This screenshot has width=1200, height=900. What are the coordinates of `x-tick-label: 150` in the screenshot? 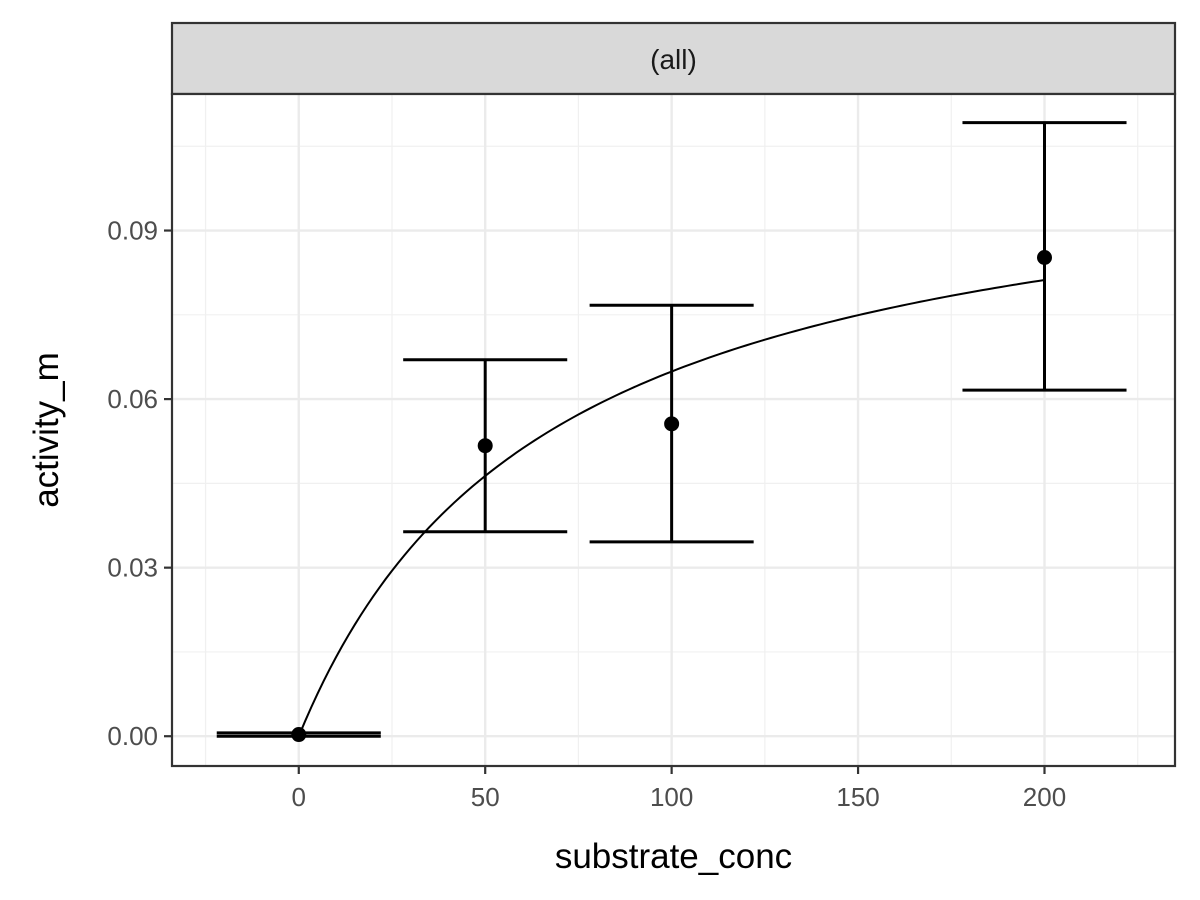 It's located at (857, 797).